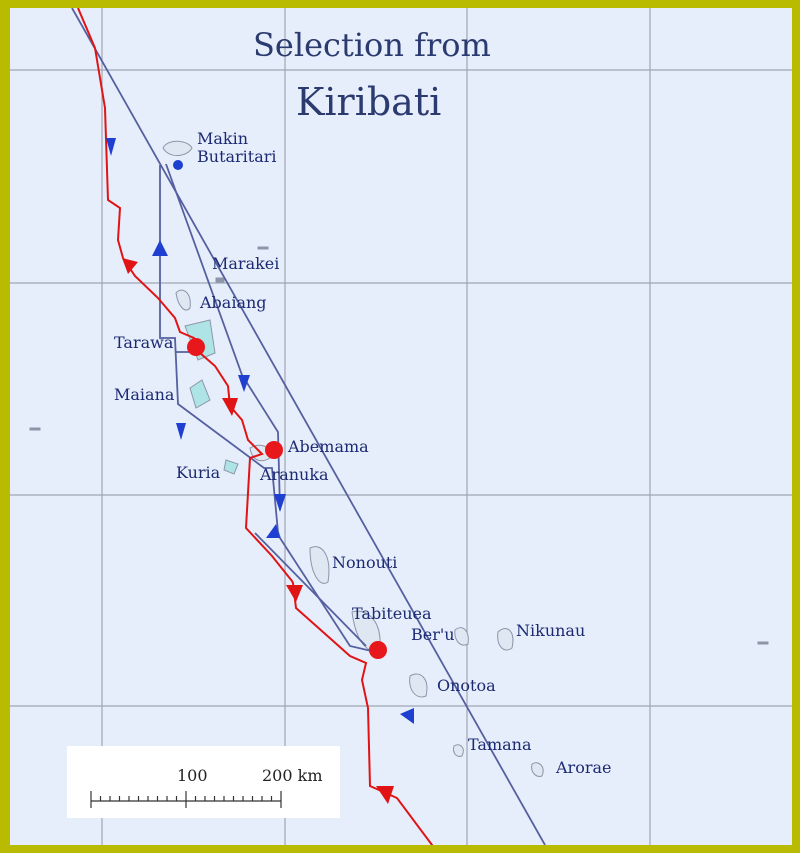 Image resolution: width=800 pixels, height=853 pixels. I want to click on label-arorae: Arorae, so click(584, 767).